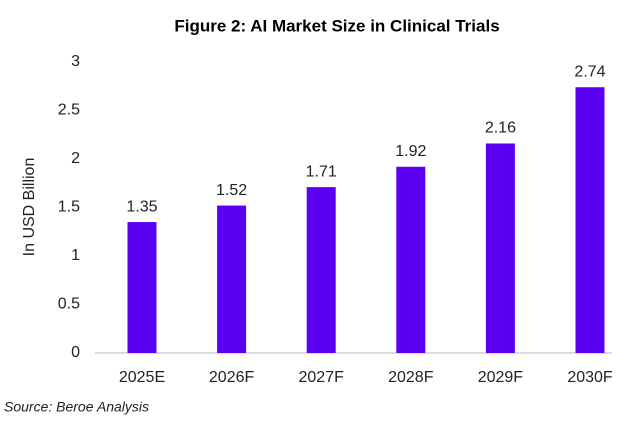 Image resolution: width=618 pixels, height=427 pixels. Describe the element at coordinates (500, 128) in the screenshot. I see `data-label: 2.16` at that location.